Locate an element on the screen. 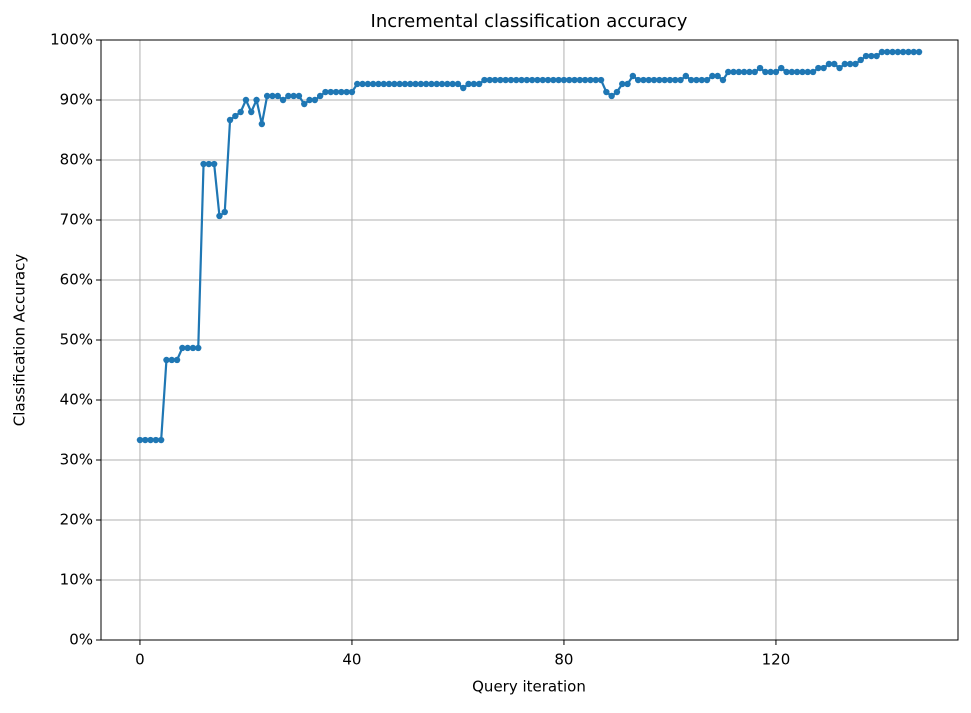 This screenshot has height=713, width=971. y-tick-label: 80% is located at coordinates (76, 160).